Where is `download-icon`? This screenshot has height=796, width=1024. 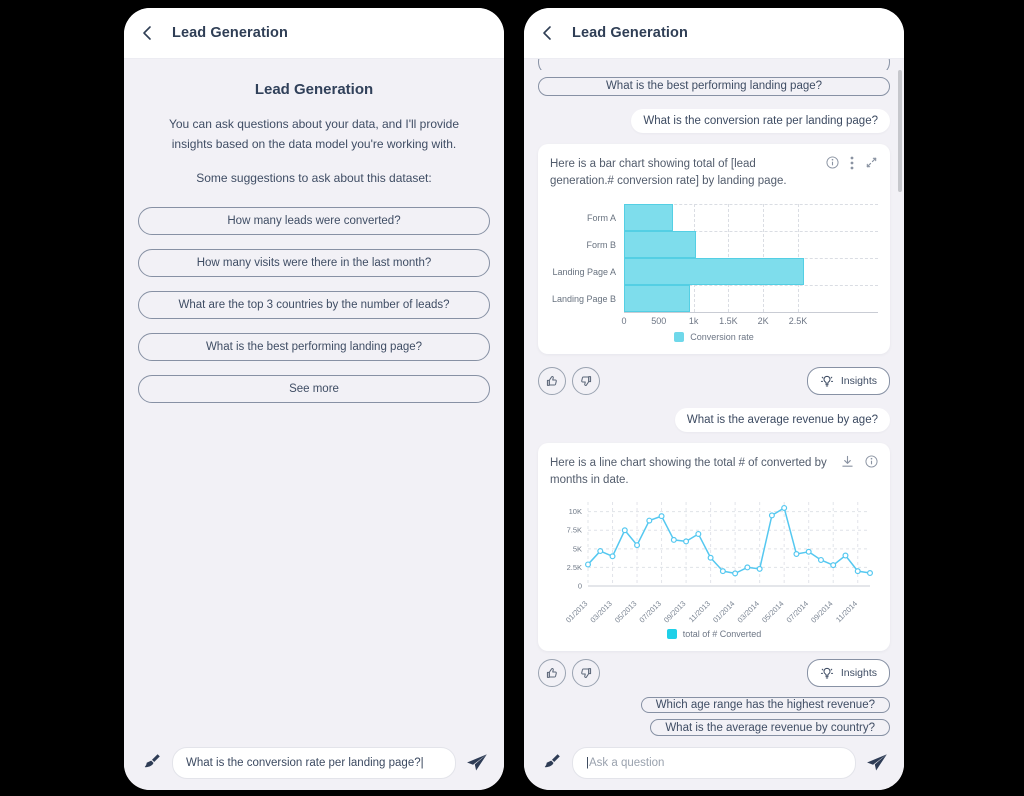
download-icon is located at coordinates (847, 461).